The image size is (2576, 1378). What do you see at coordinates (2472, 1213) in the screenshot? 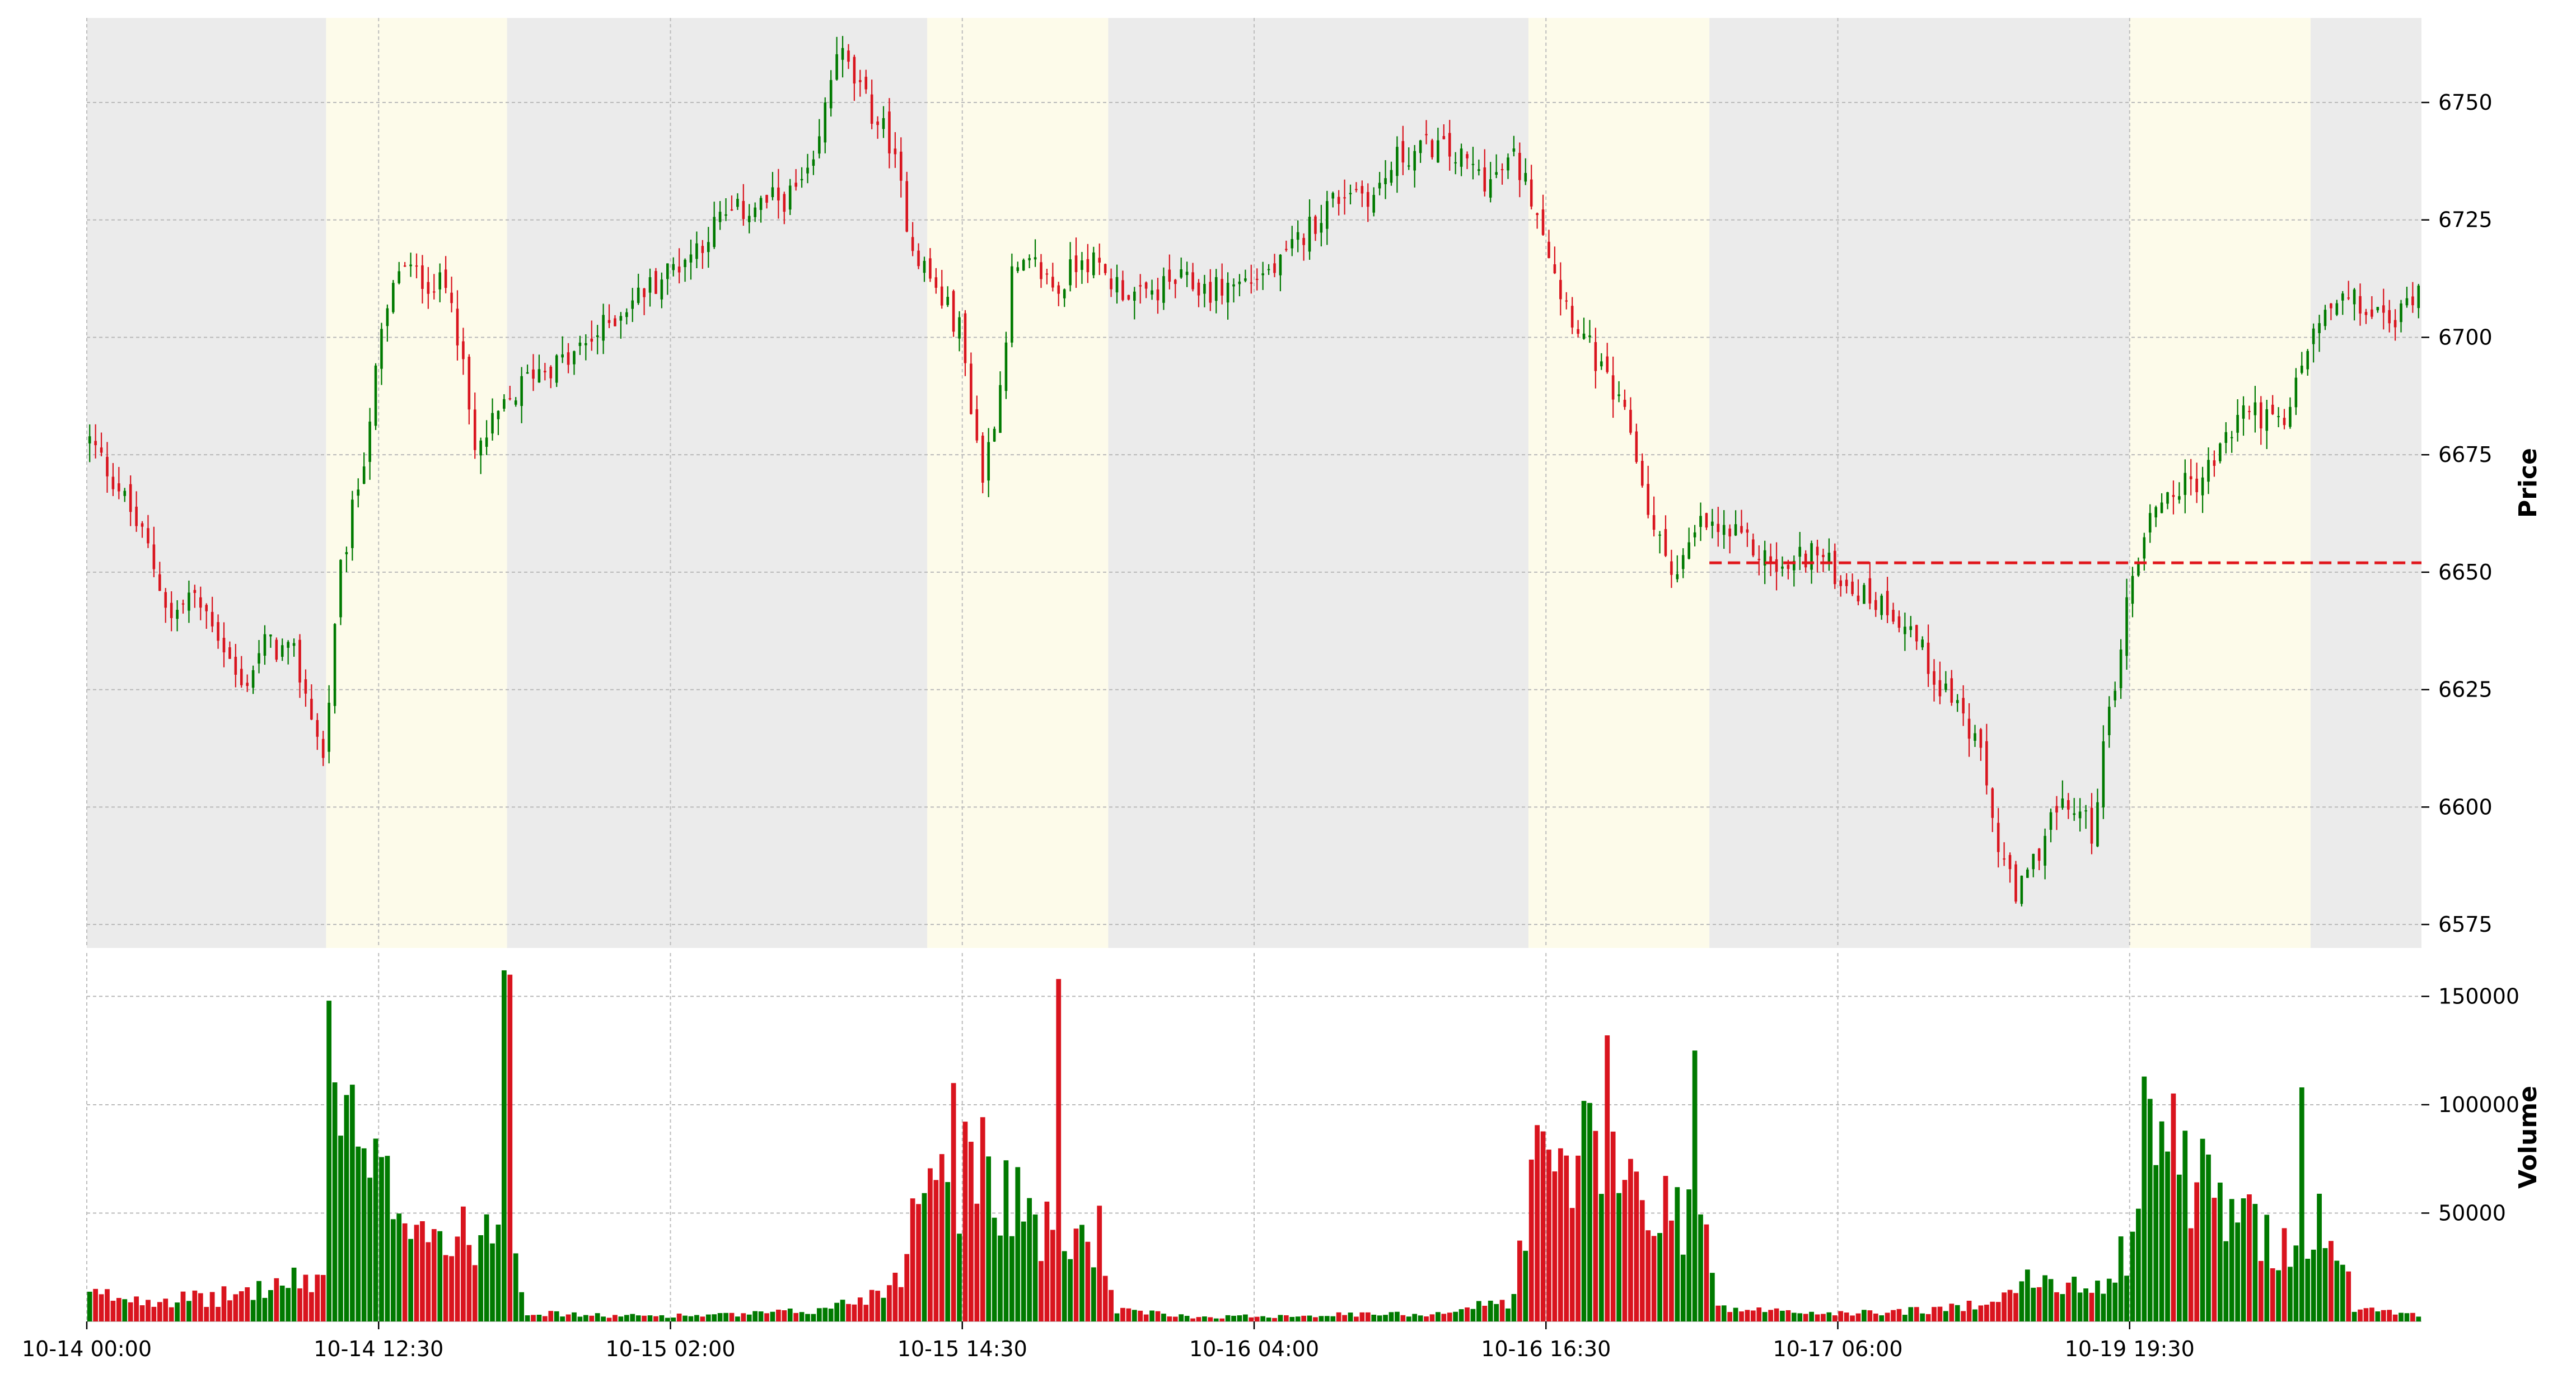
I see `volume-tick-label: 50000` at bounding box center [2472, 1213].